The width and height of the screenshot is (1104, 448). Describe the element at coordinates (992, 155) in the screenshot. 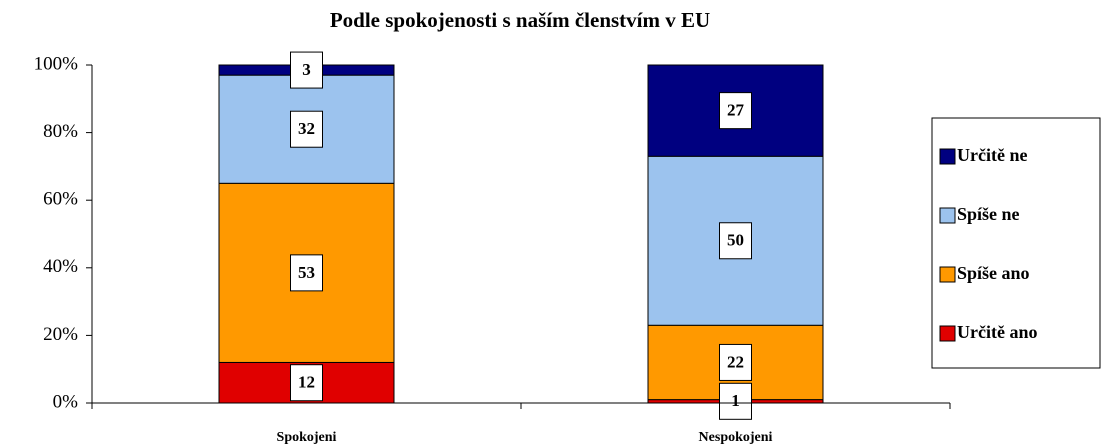

I see `legend-label: Určitě ne` at that location.